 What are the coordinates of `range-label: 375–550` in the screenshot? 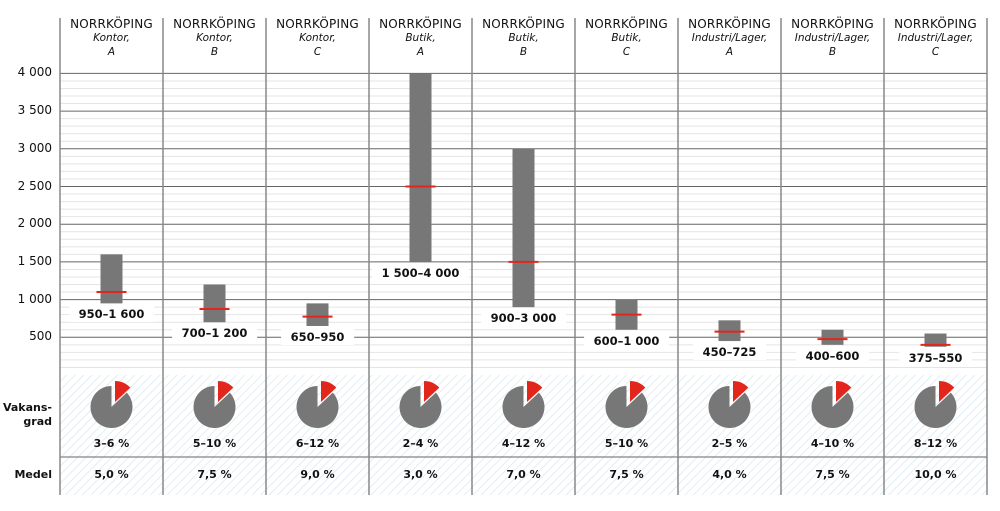 It's located at (935, 357).